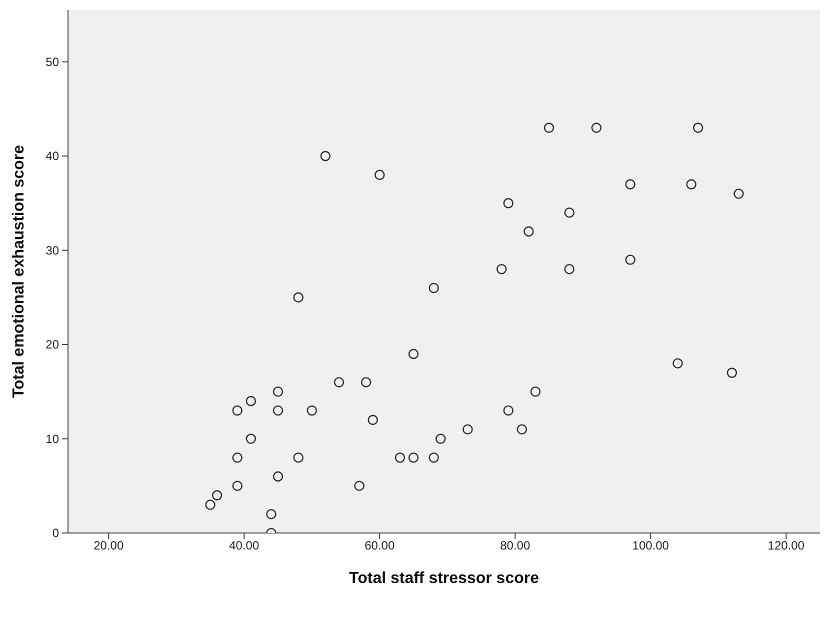 The width and height of the screenshot is (830, 621). What do you see at coordinates (786, 545) in the screenshot?
I see `x-tick-label: 120.00` at bounding box center [786, 545].